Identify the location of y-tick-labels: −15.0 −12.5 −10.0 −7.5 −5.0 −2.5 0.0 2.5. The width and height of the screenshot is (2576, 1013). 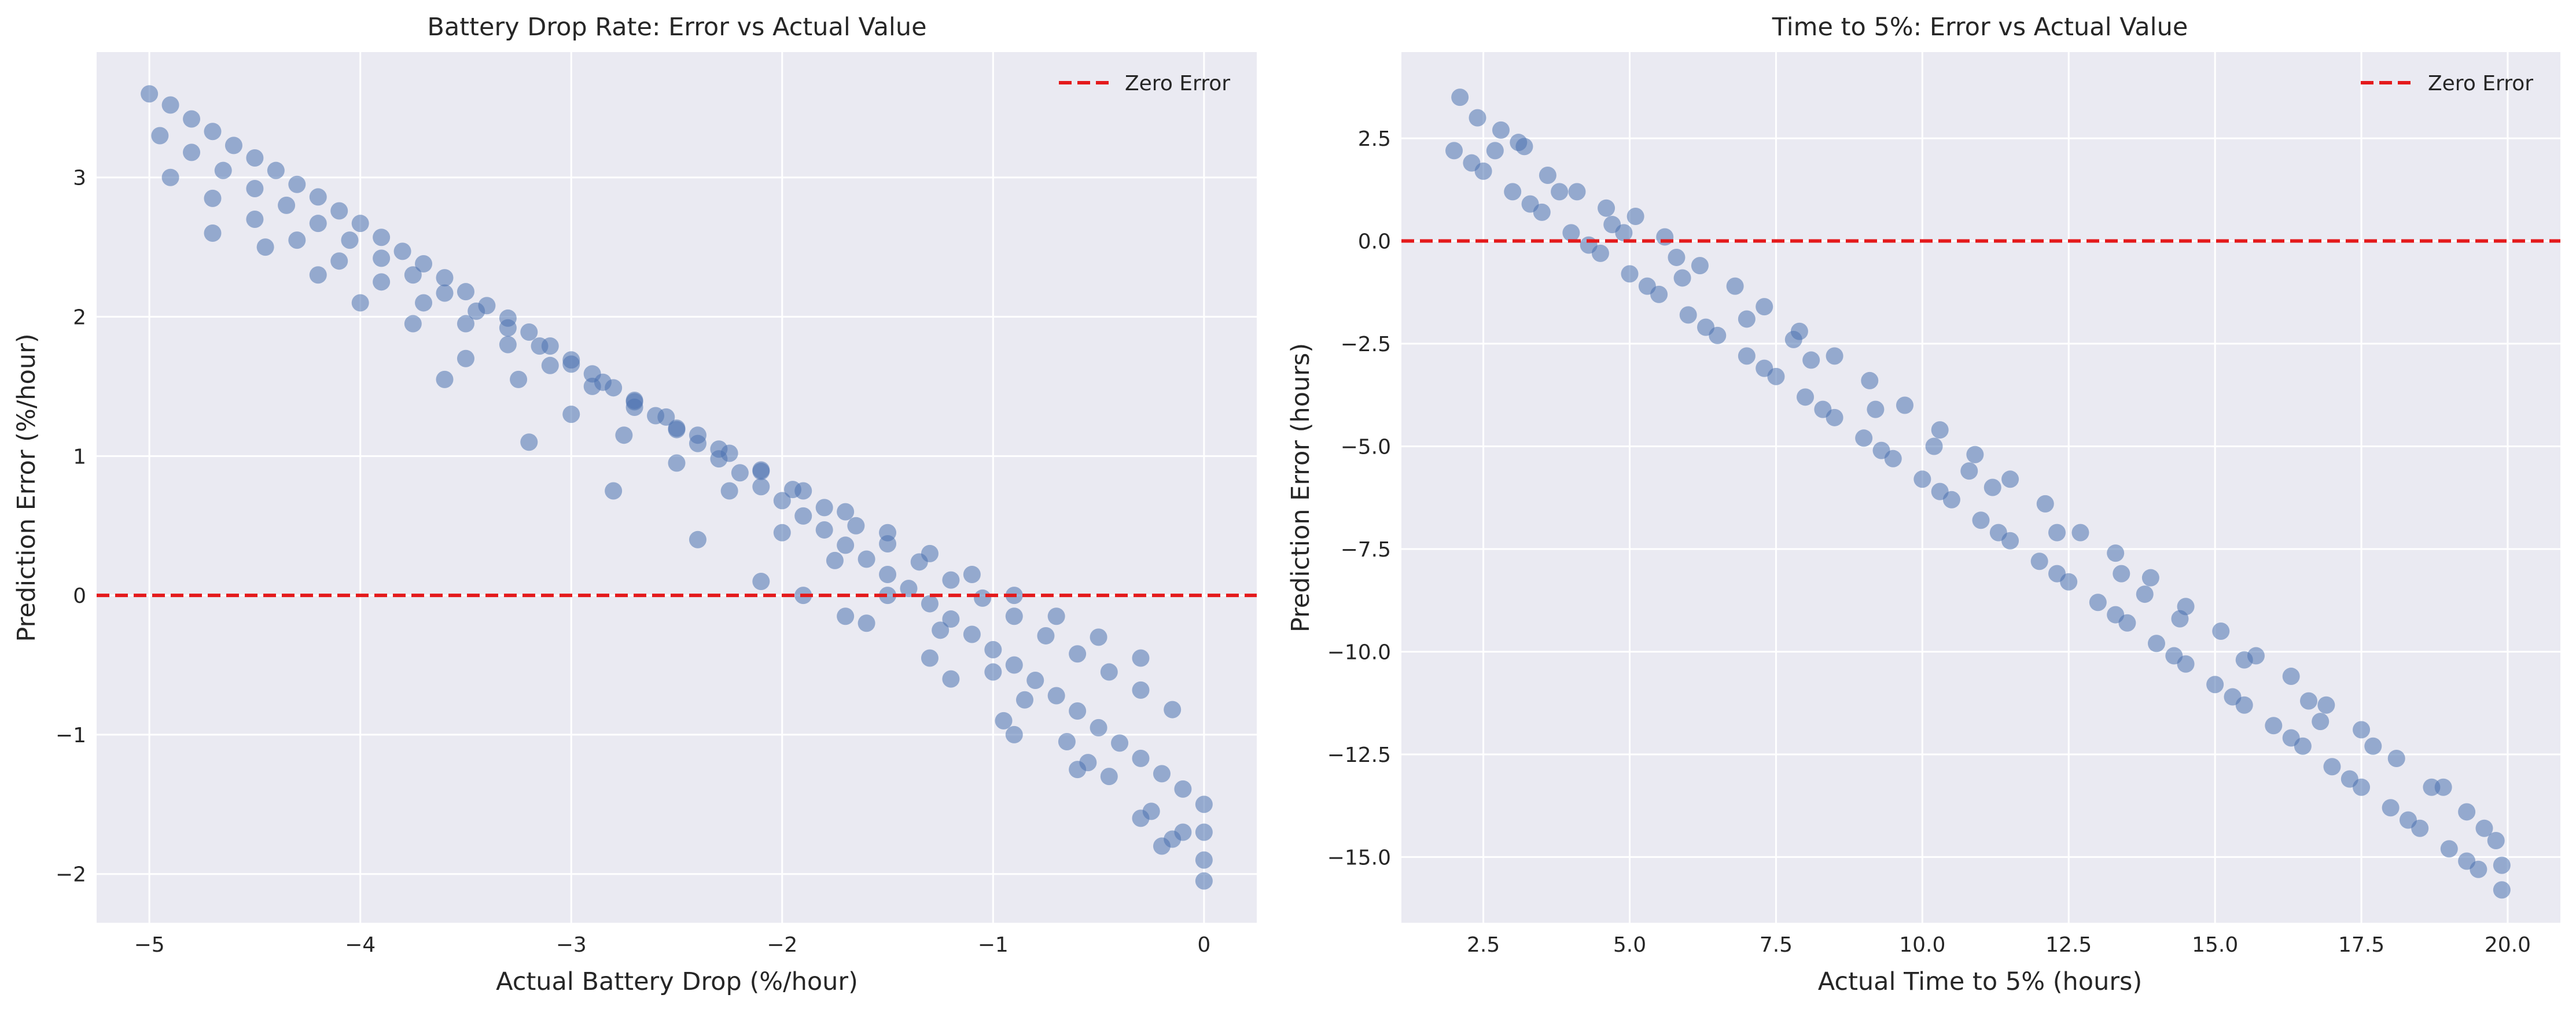
(1359, 498).